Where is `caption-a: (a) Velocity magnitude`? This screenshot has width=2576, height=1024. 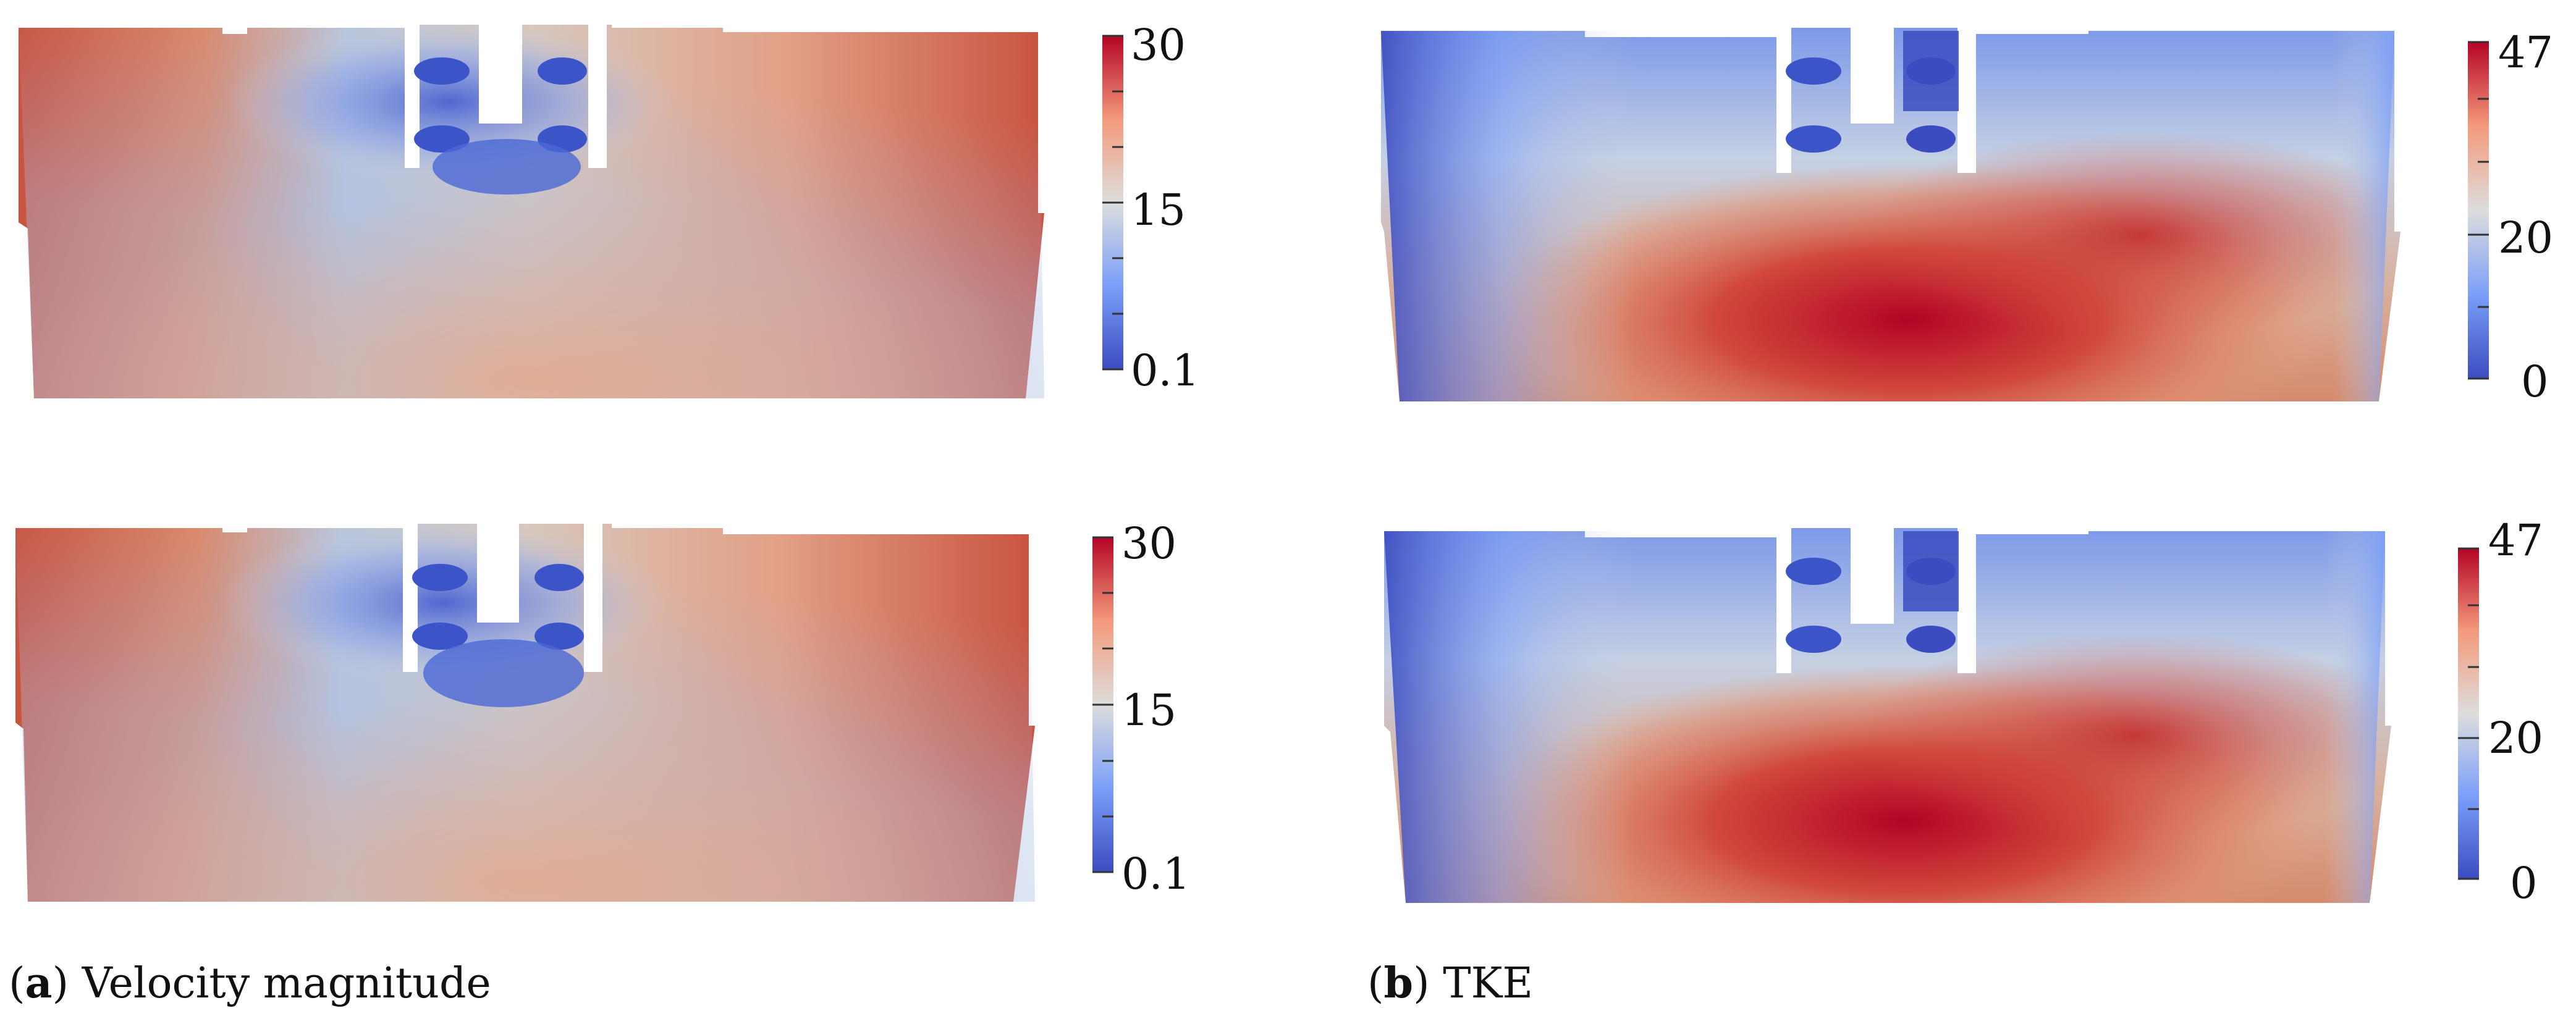 caption-a: (a) Velocity magnitude is located at coordinates (250, 983).